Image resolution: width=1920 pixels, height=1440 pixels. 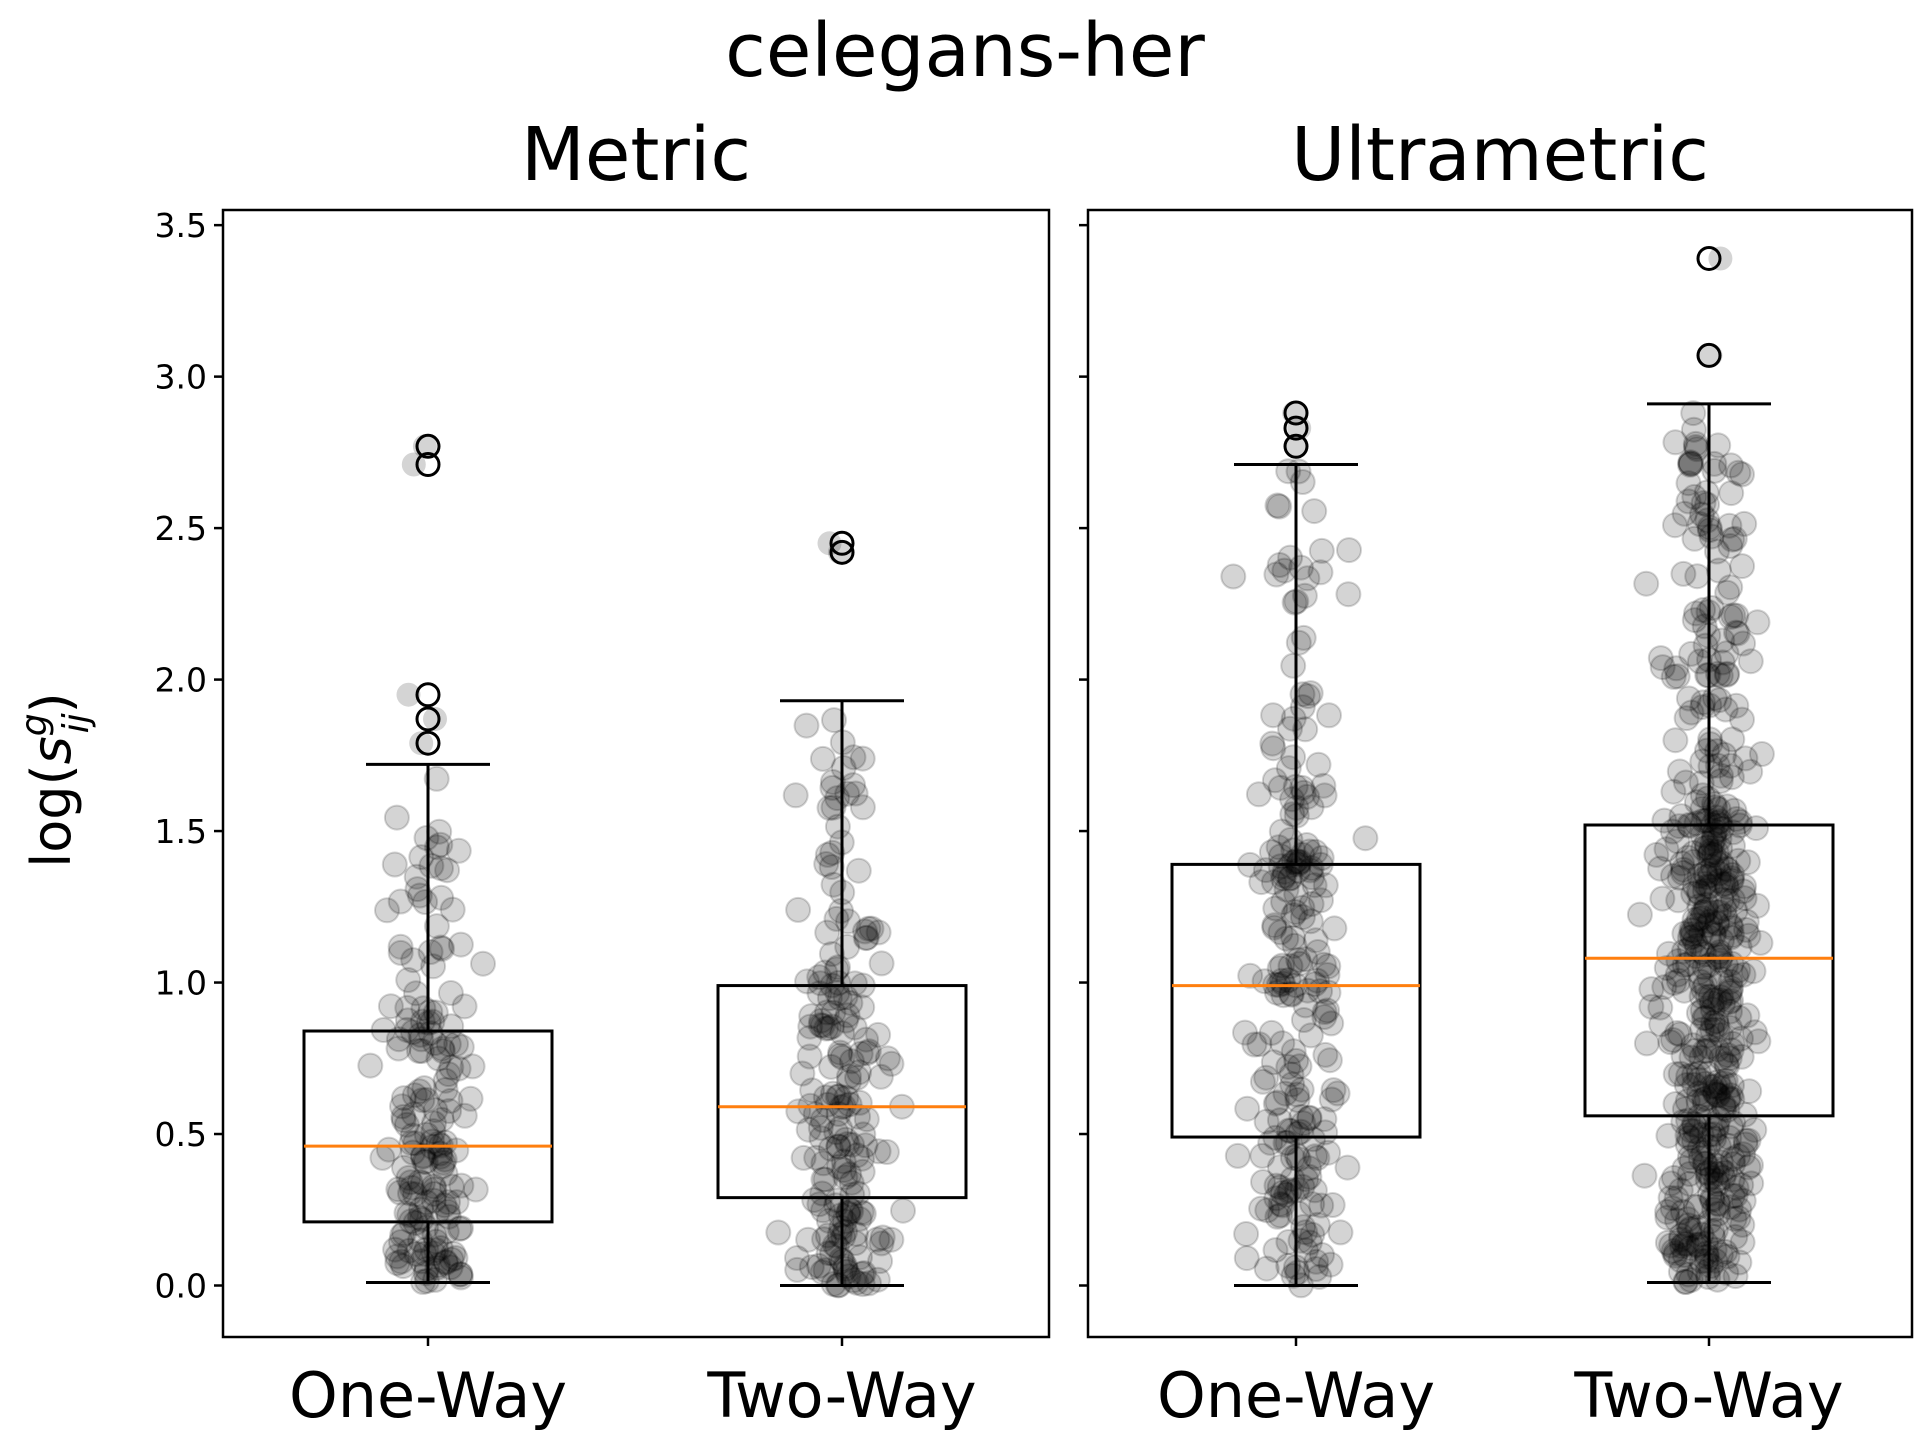 I want to click on box-one-way, so click(x=428, y=858).